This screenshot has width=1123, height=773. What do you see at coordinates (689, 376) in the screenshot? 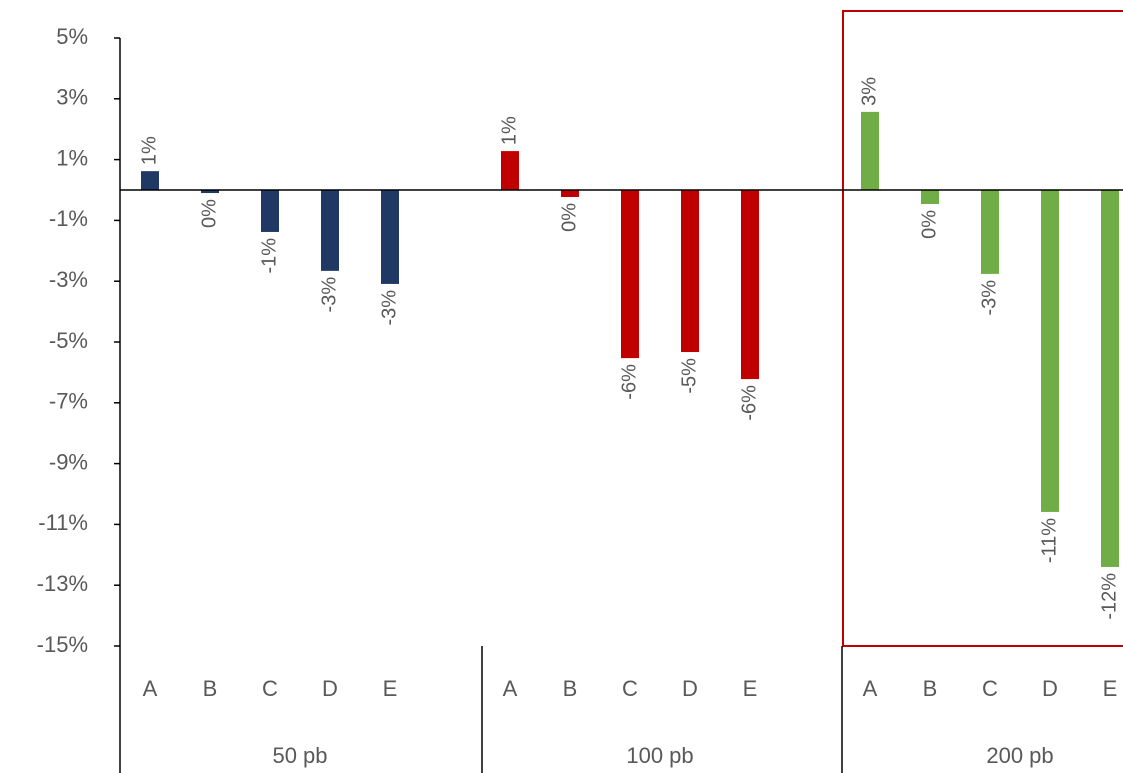
I see `value-label: -5%` at bounding box center [689, 376].